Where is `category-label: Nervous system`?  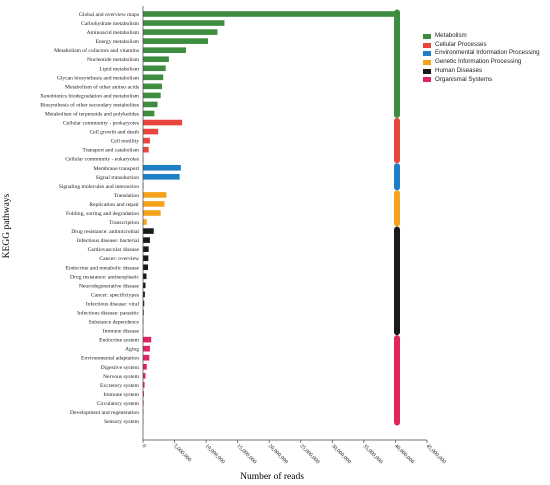 category-label: Nervous system is located at coordinates (121, 377).